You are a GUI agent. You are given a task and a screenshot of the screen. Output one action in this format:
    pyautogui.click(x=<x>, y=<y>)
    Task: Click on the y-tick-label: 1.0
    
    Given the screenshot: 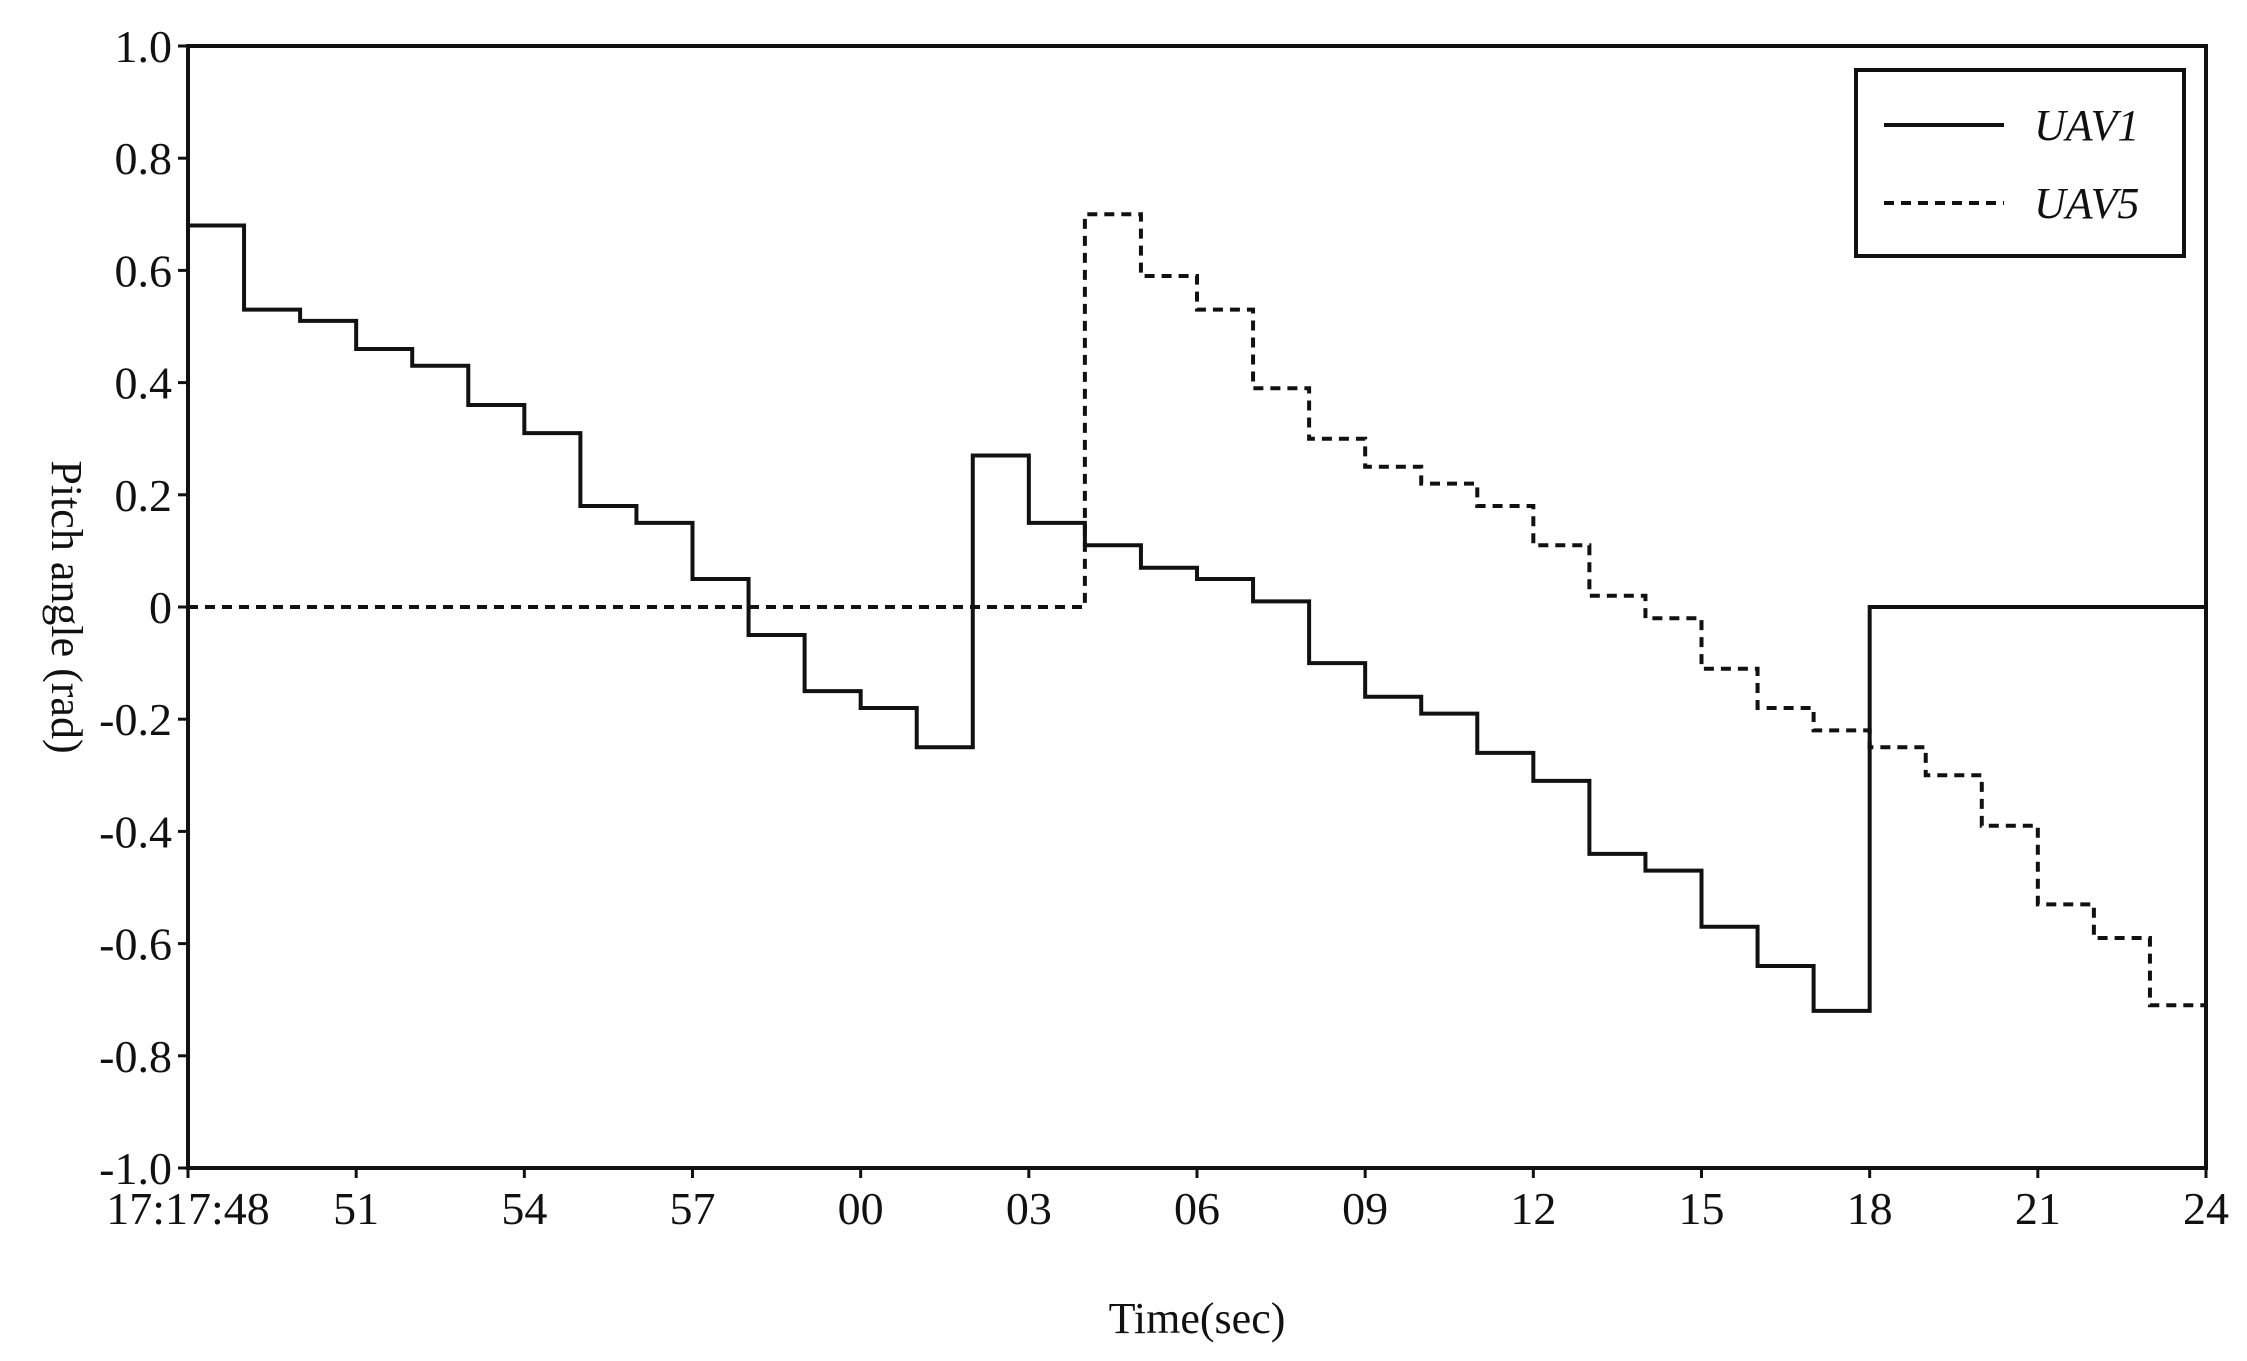 What is the action you would take?
    pyautogui.click(x=144, y=46)
    